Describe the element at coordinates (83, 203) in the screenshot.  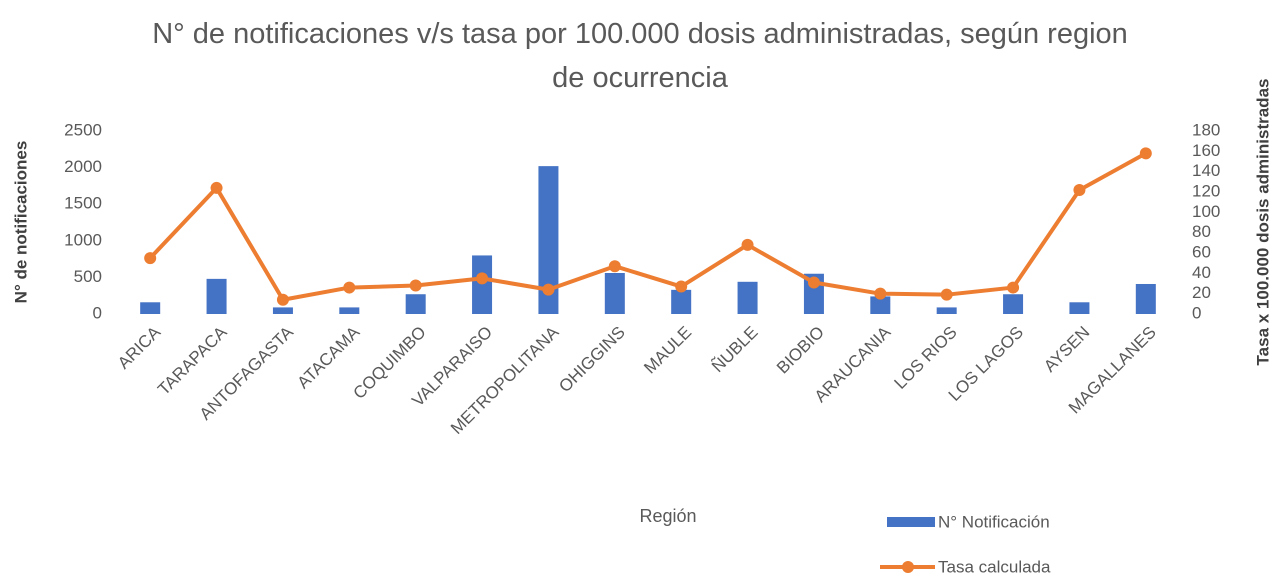
I see `y-tick-label: 1500` at that location.